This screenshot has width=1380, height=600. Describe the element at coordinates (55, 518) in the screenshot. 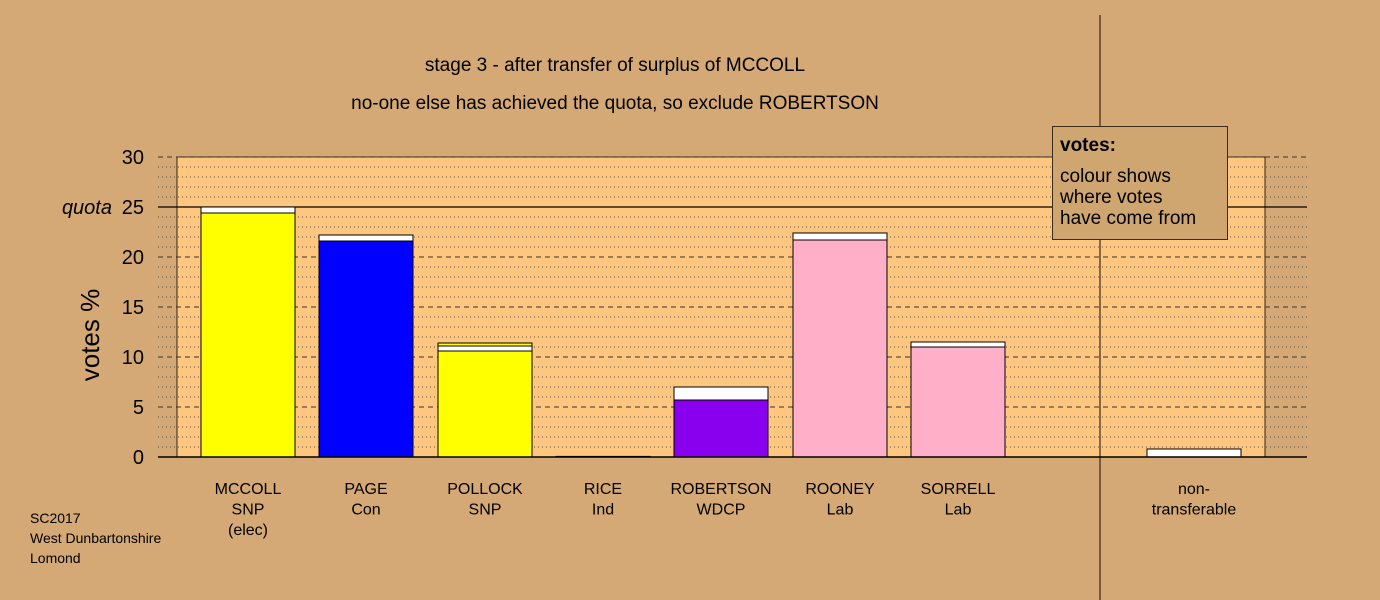

I see `footer-line: SC2017` at that location.